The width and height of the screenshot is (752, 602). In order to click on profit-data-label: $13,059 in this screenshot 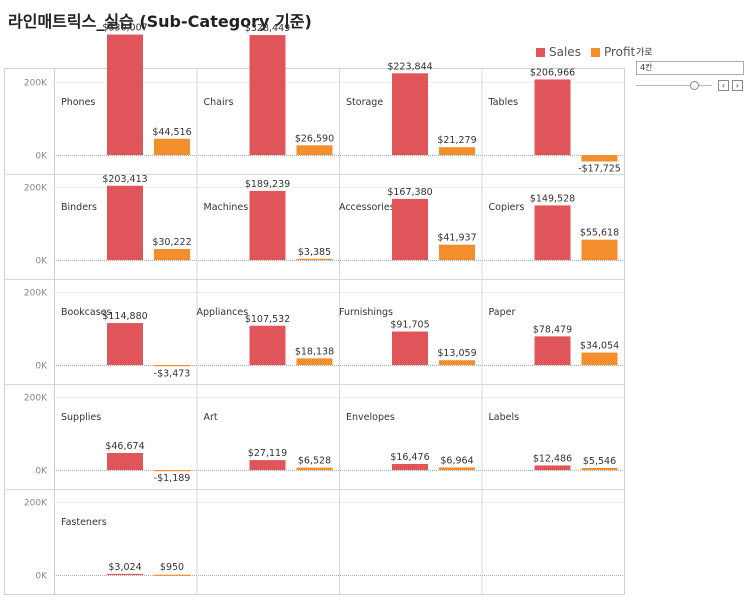, I will do `click(456, 353)`.